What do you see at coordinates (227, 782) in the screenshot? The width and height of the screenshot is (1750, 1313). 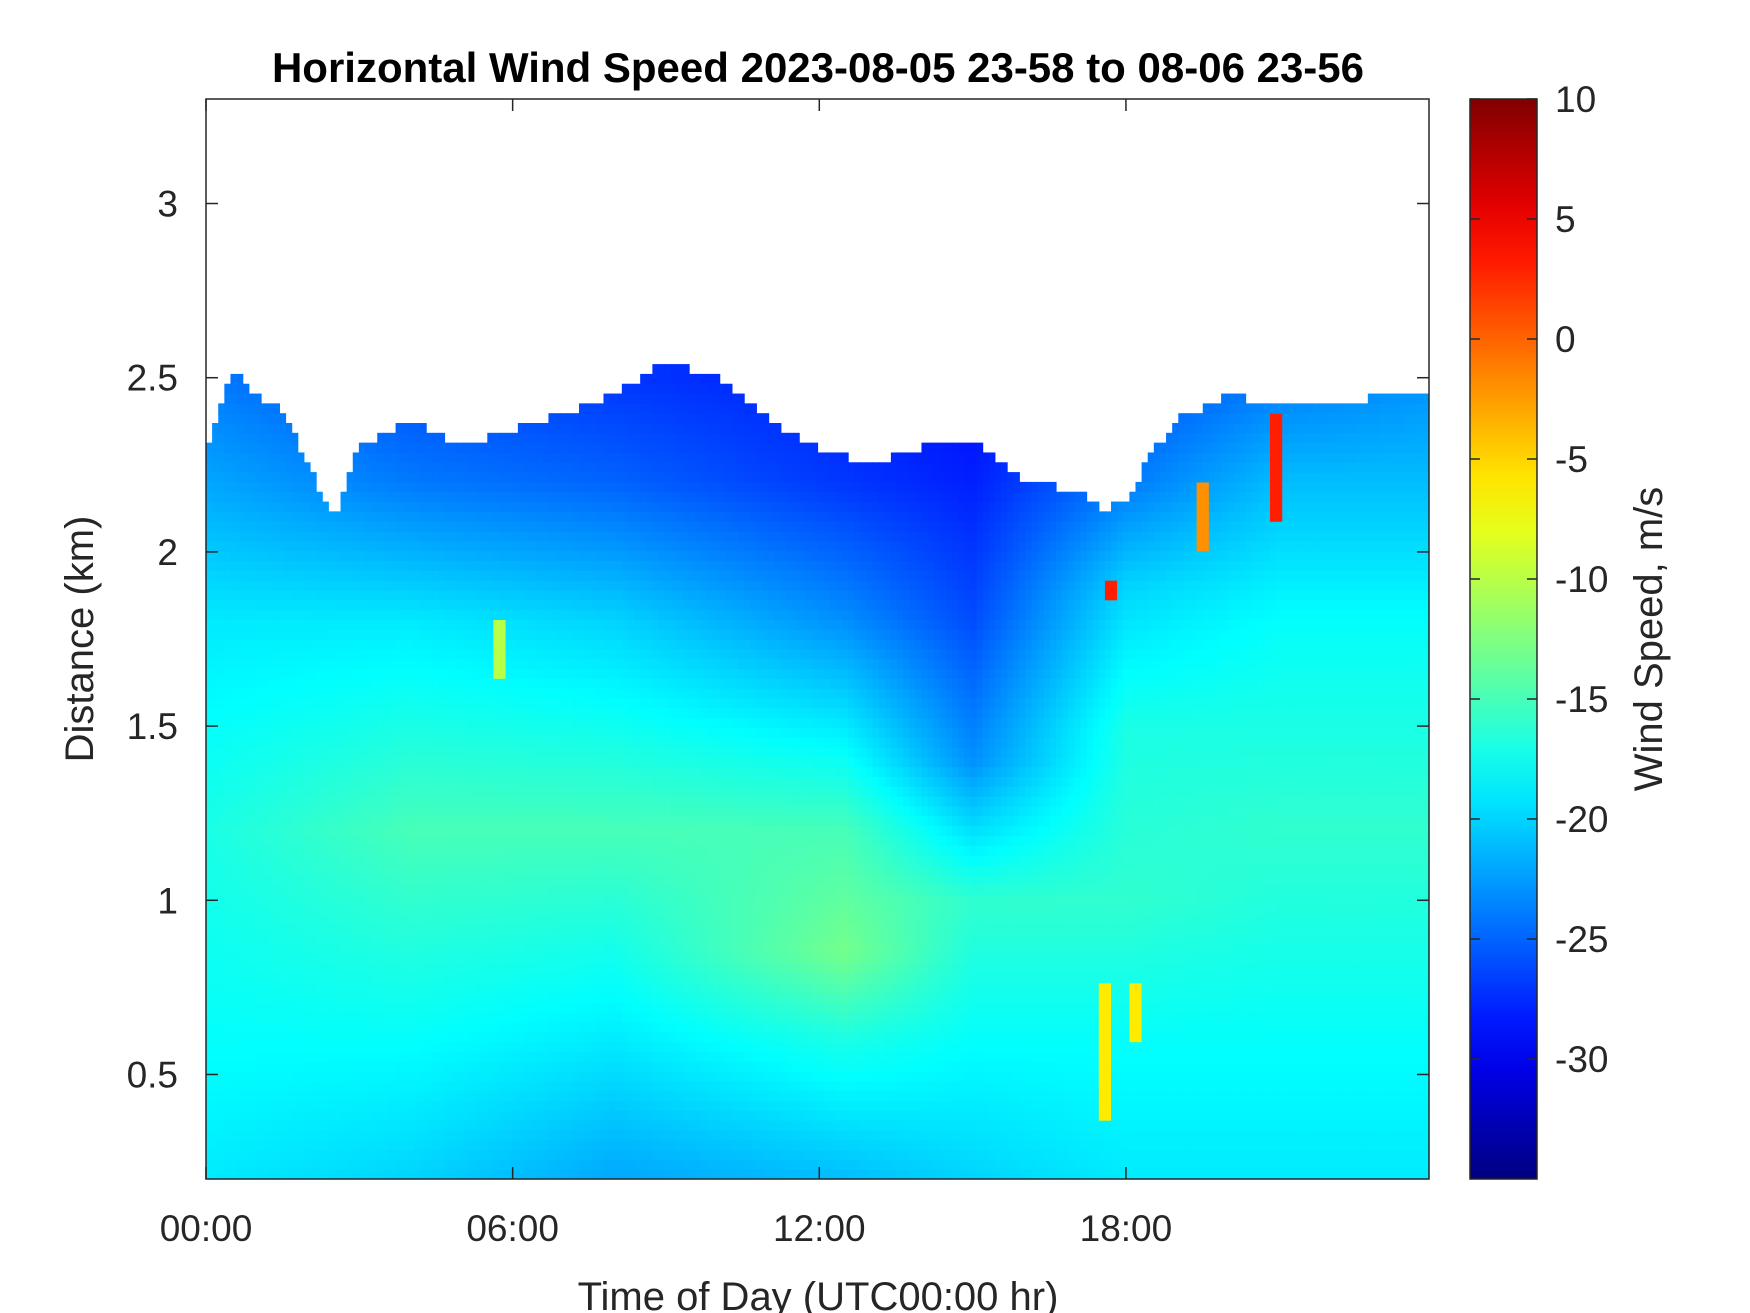 I see `heatmap-column` at bounding box center [227, 782].